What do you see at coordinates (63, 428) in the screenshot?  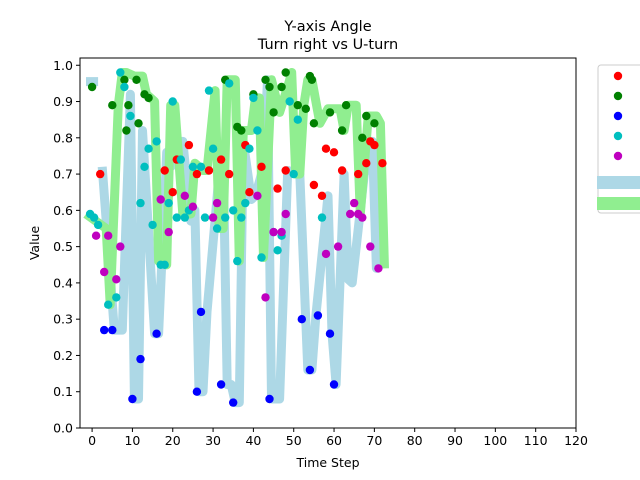 I see `y-tick-label-0: 0.0` at bounding box center [63, 428].